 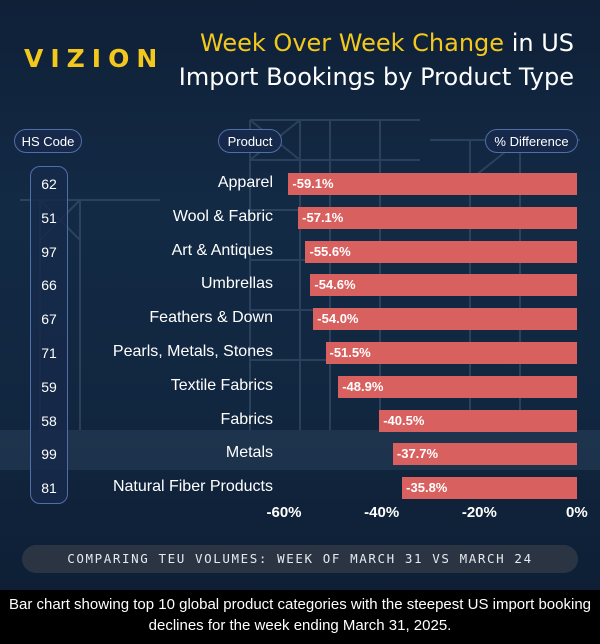 What do you see at coordinates (335, 285) in the screenshot?
I see `bar-value-label: -54.6%` at bounding box center [335, 285].